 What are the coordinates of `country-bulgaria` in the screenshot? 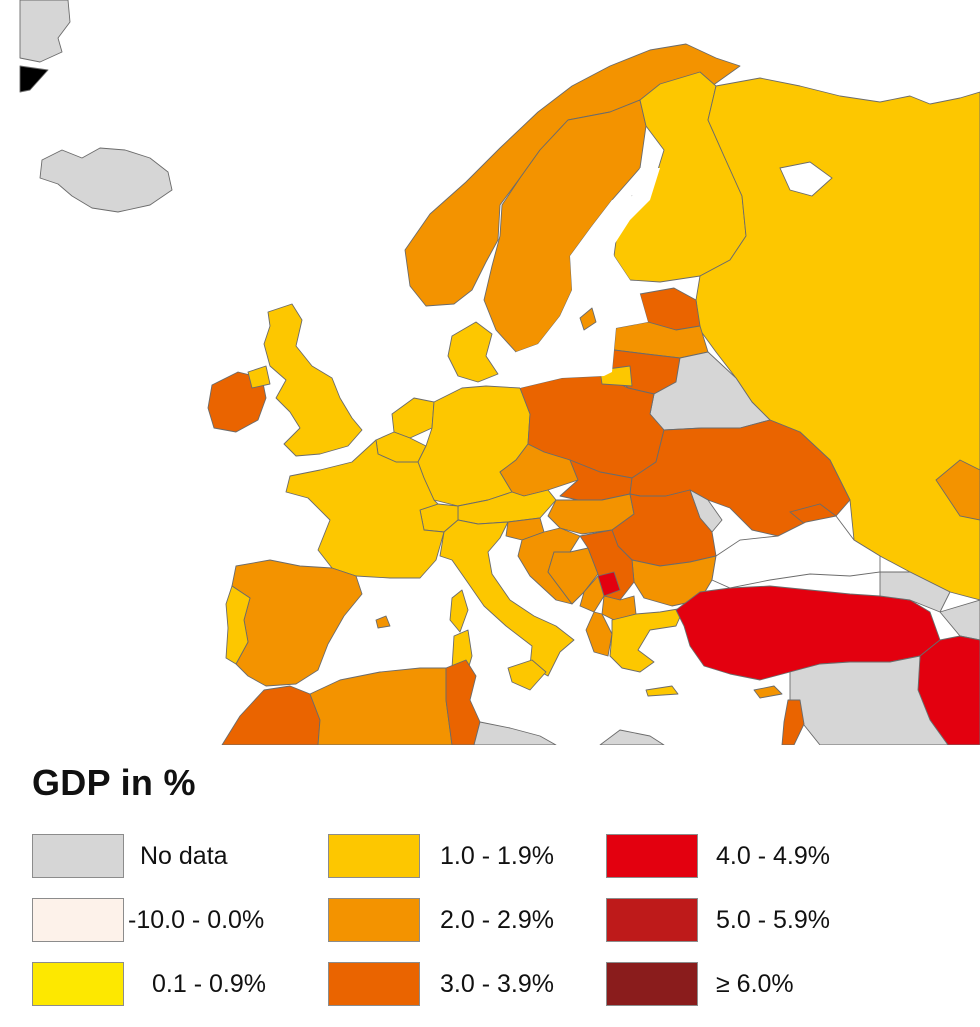 It's located at (674, 581).